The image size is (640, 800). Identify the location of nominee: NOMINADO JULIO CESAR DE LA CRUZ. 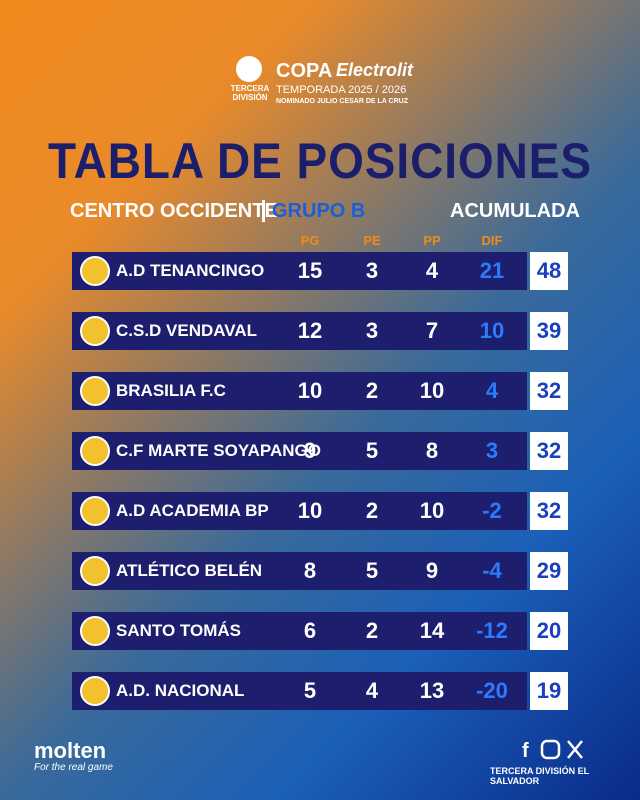
(342, 101).